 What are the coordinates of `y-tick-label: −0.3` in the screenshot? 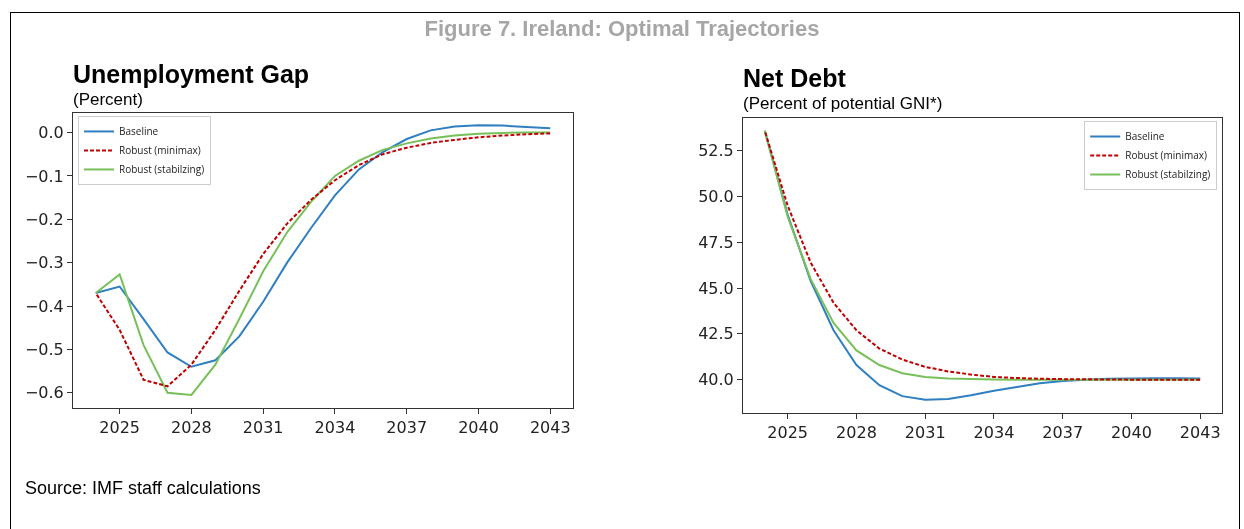 It's located at (44, 263).